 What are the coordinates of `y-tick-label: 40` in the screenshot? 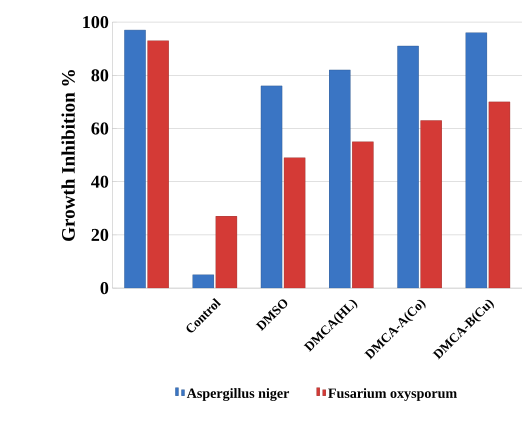 It's located at (99, 182).